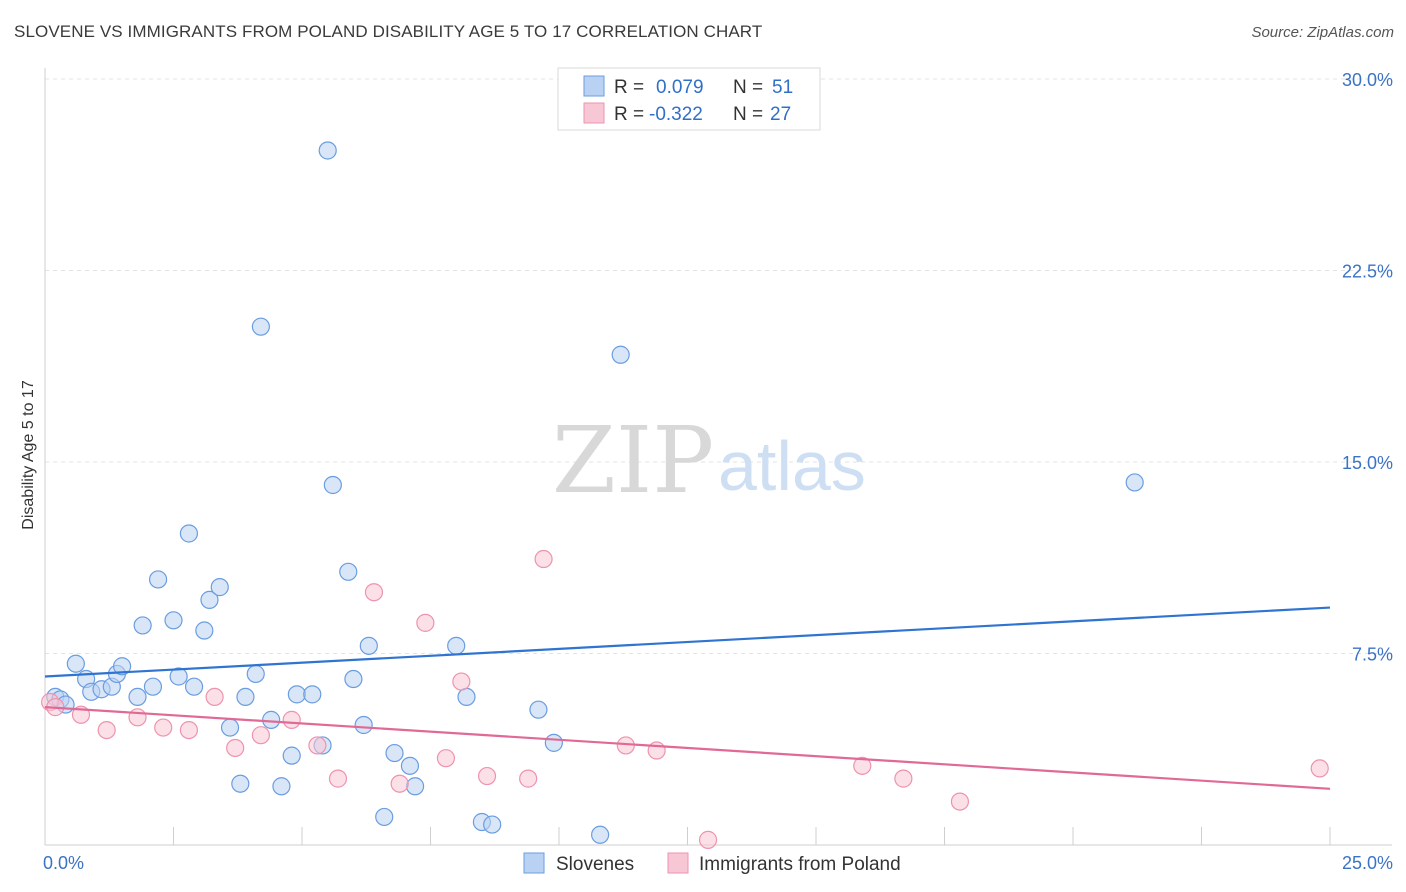  What do you see at coordinates (680, 87) in the screenshot?
I see `stats-r-value-1: 0.079` at bounding box center [680, 87].